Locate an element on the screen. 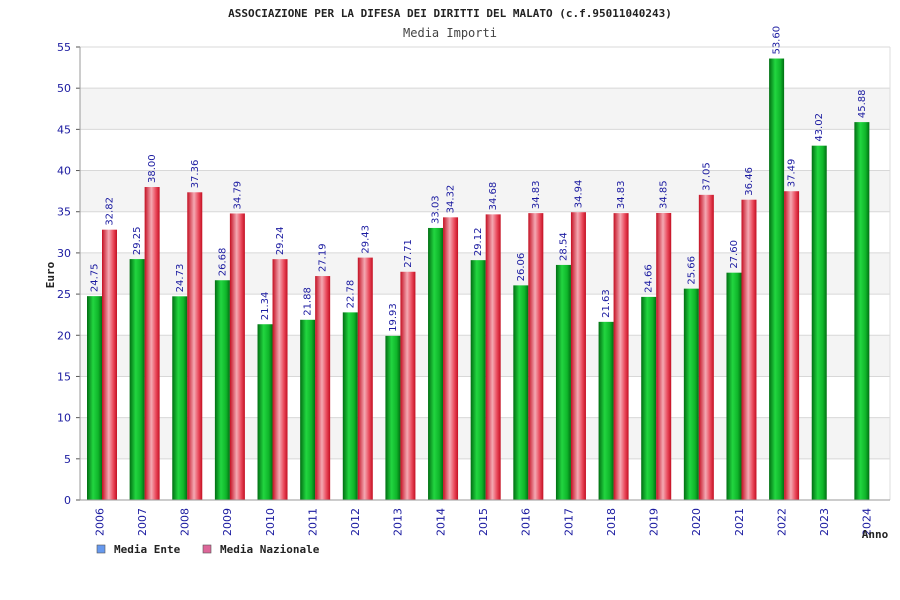  y-tick-label: 10 is located at coordinates (64, 418).